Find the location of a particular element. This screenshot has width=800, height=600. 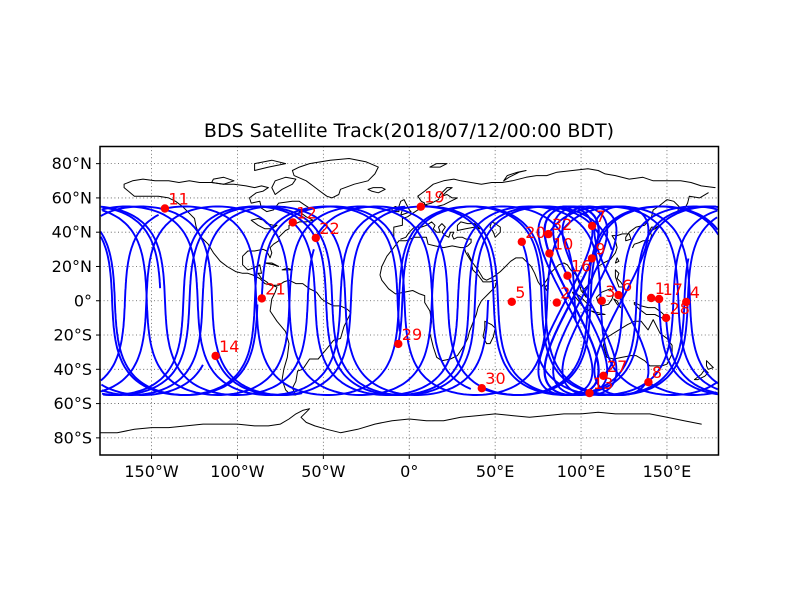

y-tick-label: 40°S is located at coordinates (72, 369).